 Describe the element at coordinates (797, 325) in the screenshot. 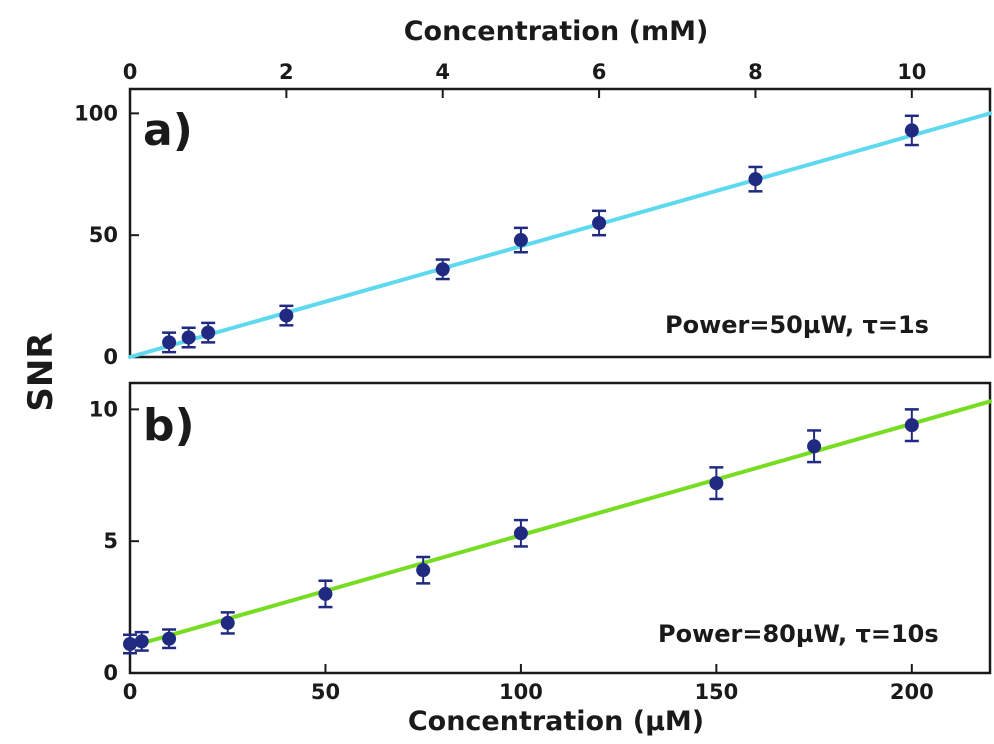

I see `annotation-a: Power=50µW, τ=1s` at that location.